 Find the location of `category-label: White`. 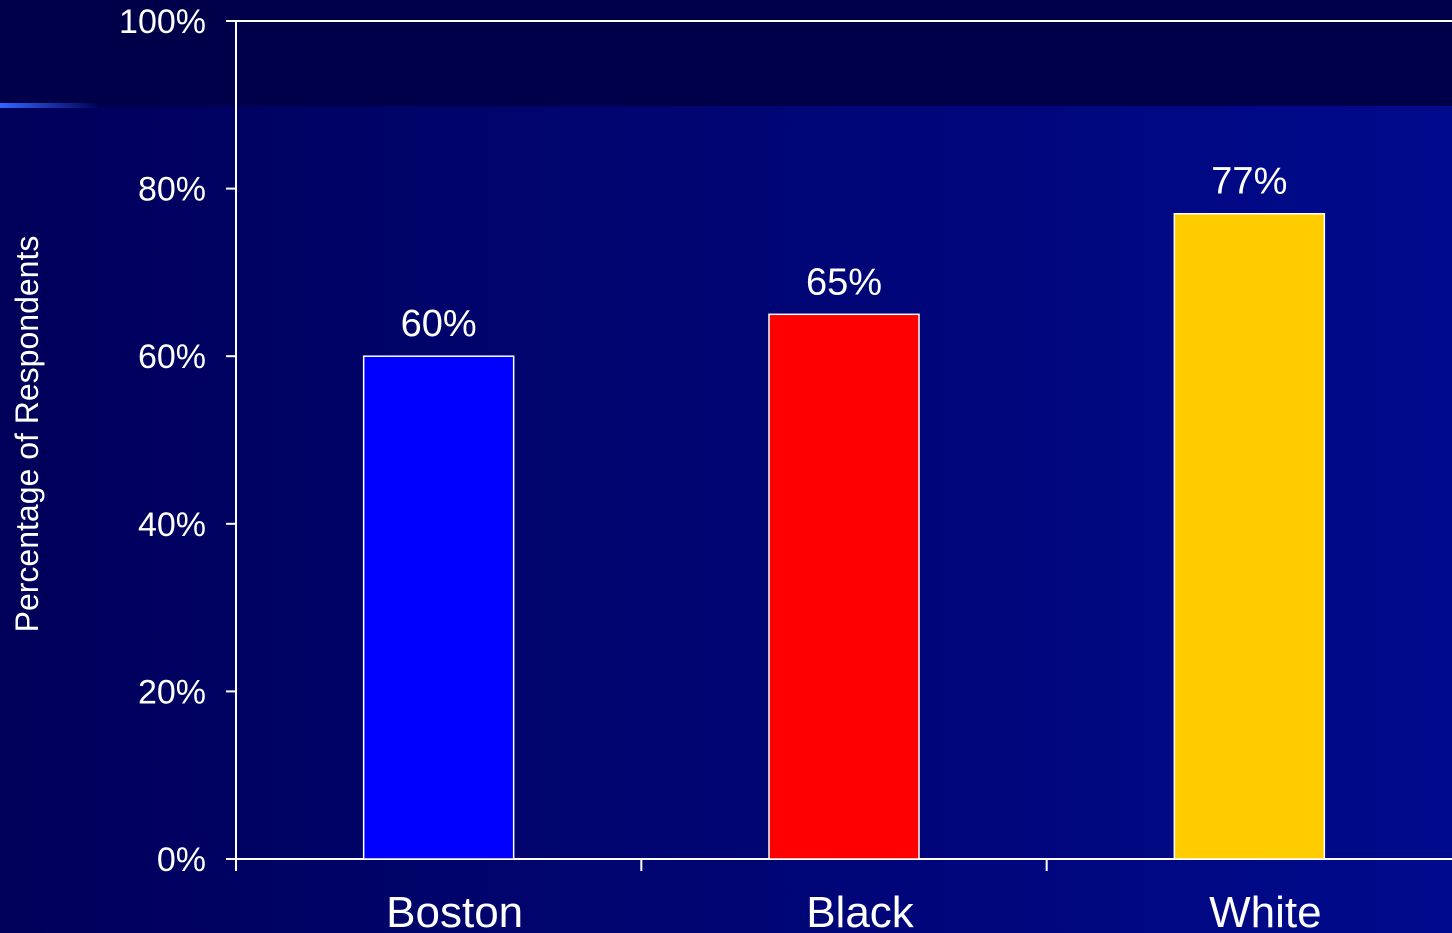

category-label: White is located at coordinates (1265, 910).